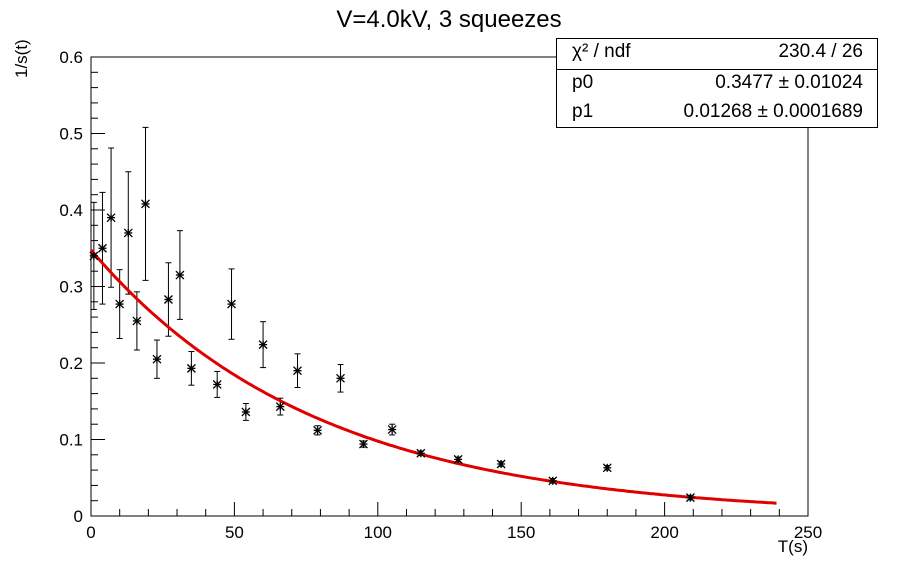 The width and height of the screenshot is (898, 574). Describe the element at coordinates (820, 51) in the screenshot. I see `chi2-value: 230.4 / 26` at that location.